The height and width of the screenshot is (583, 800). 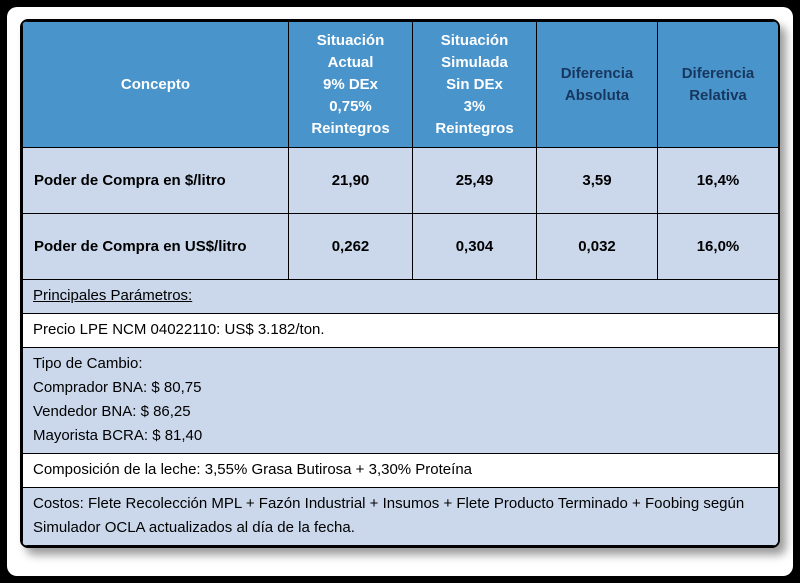 What do you see at coordinates (597, 84) in the screenshot?
I see `header-cell-diferencia-absoluta: Diferencia Absoluta` at bounding box center [597, 84].